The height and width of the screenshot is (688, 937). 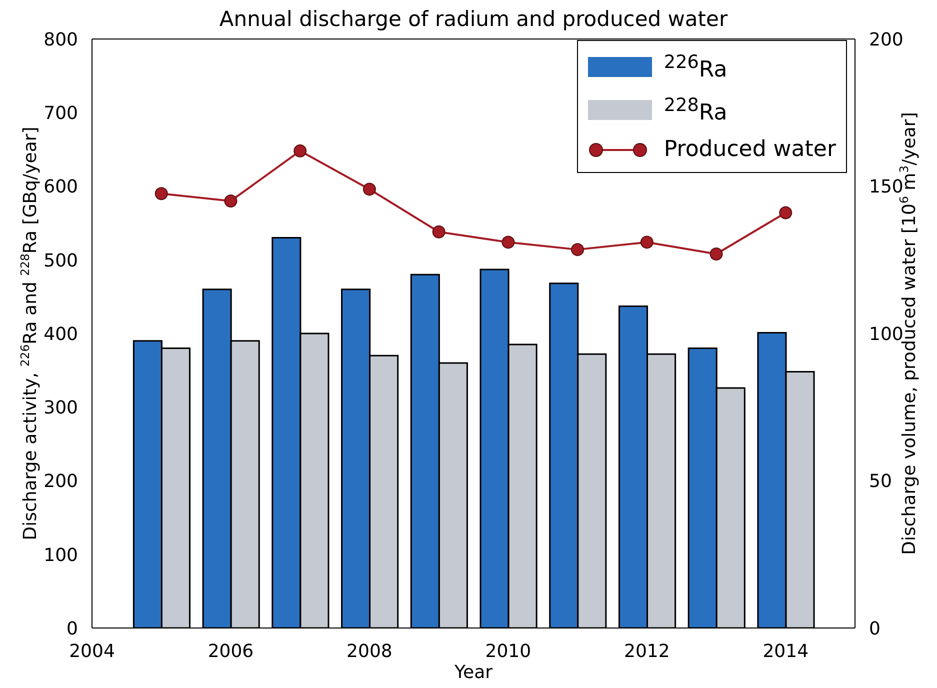 I want to click on x-tick-label: 2008, so click(x=369, y=651).